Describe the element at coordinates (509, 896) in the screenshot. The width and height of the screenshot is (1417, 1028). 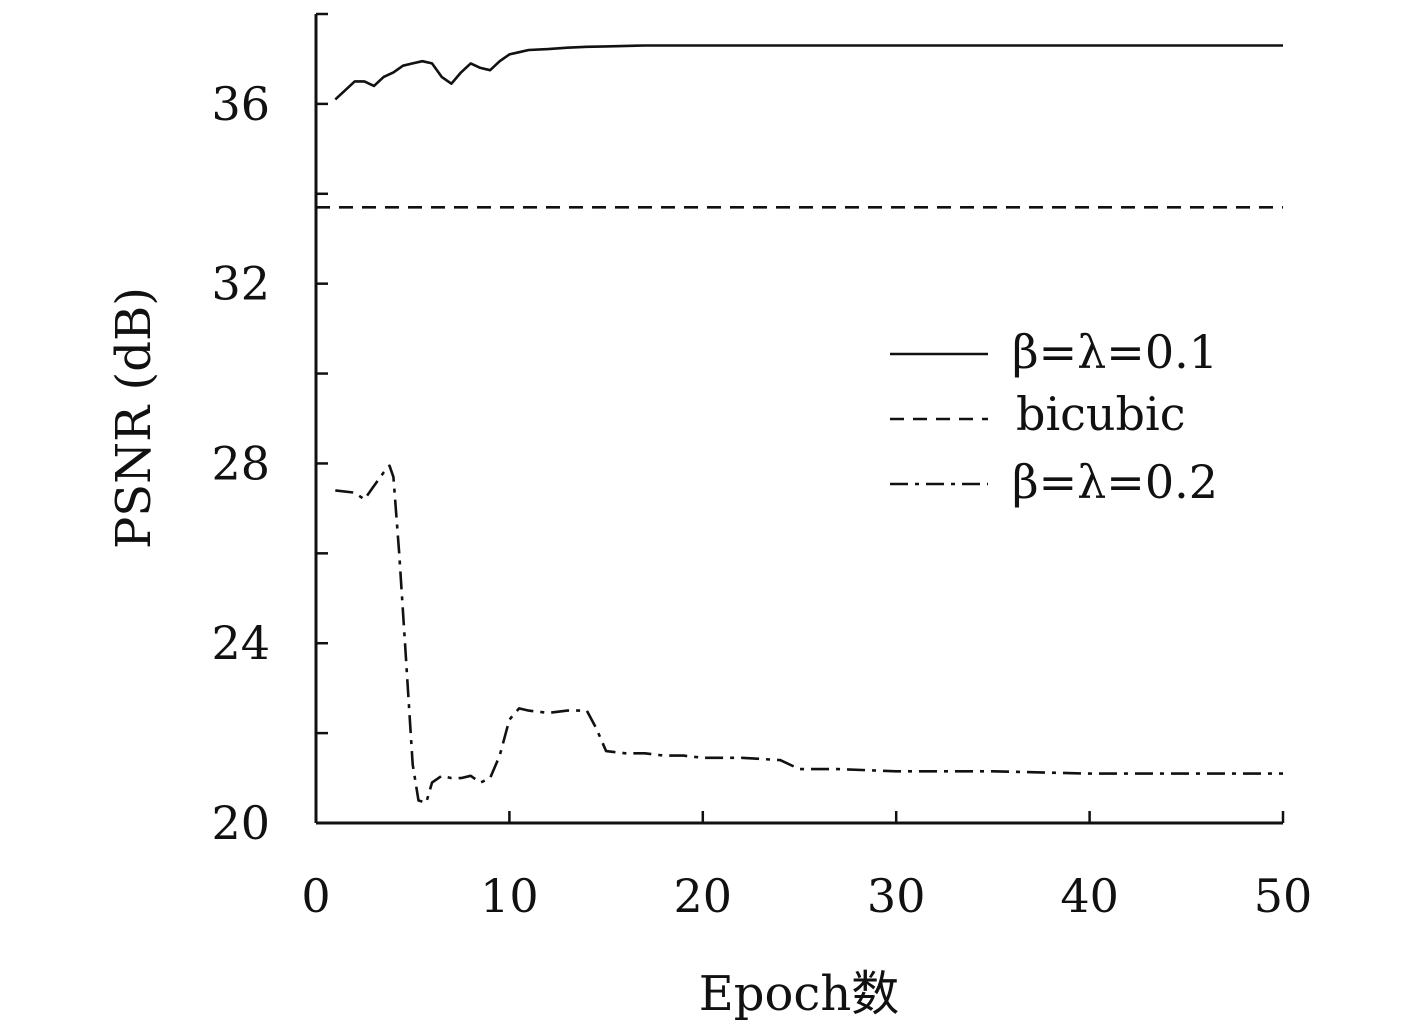
I see `x-tick-label-10: 10` at that location.